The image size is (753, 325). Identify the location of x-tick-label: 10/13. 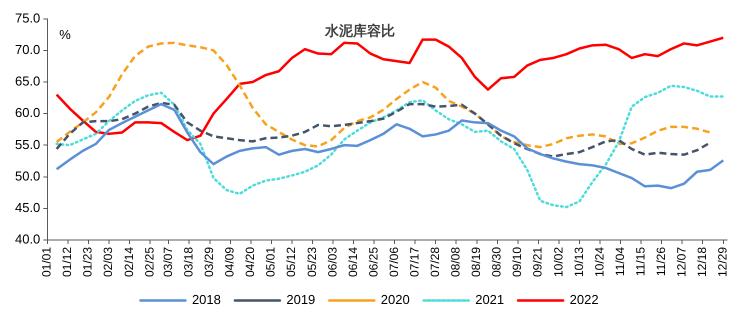
(579, 261).